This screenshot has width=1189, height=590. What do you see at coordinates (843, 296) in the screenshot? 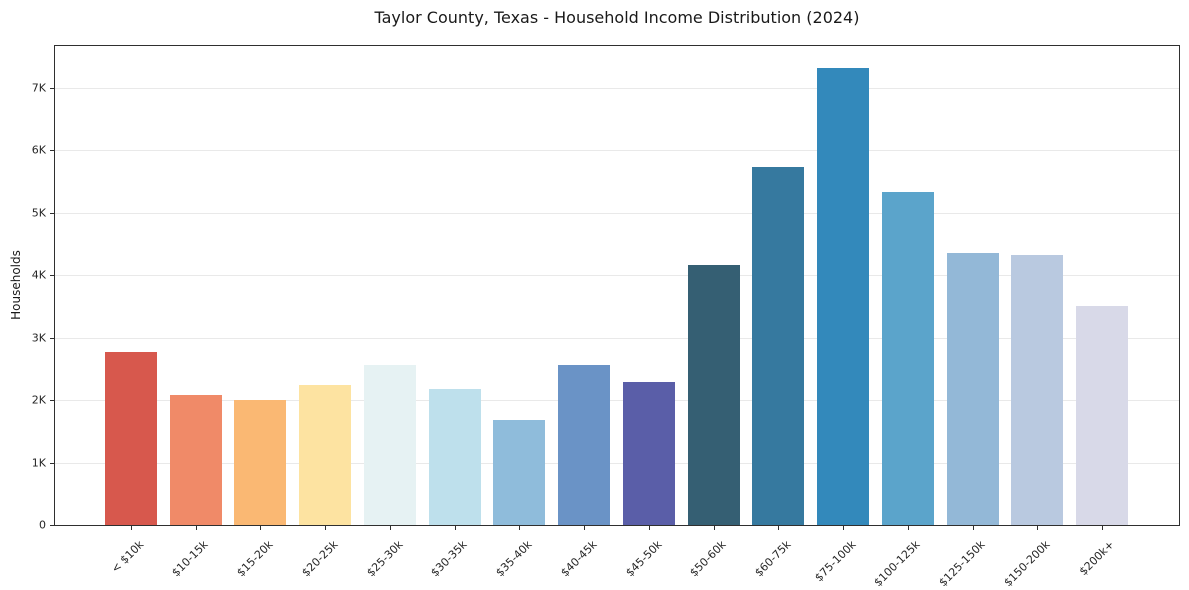
I see `bar-75-100k` at bounding box center [843, 296].